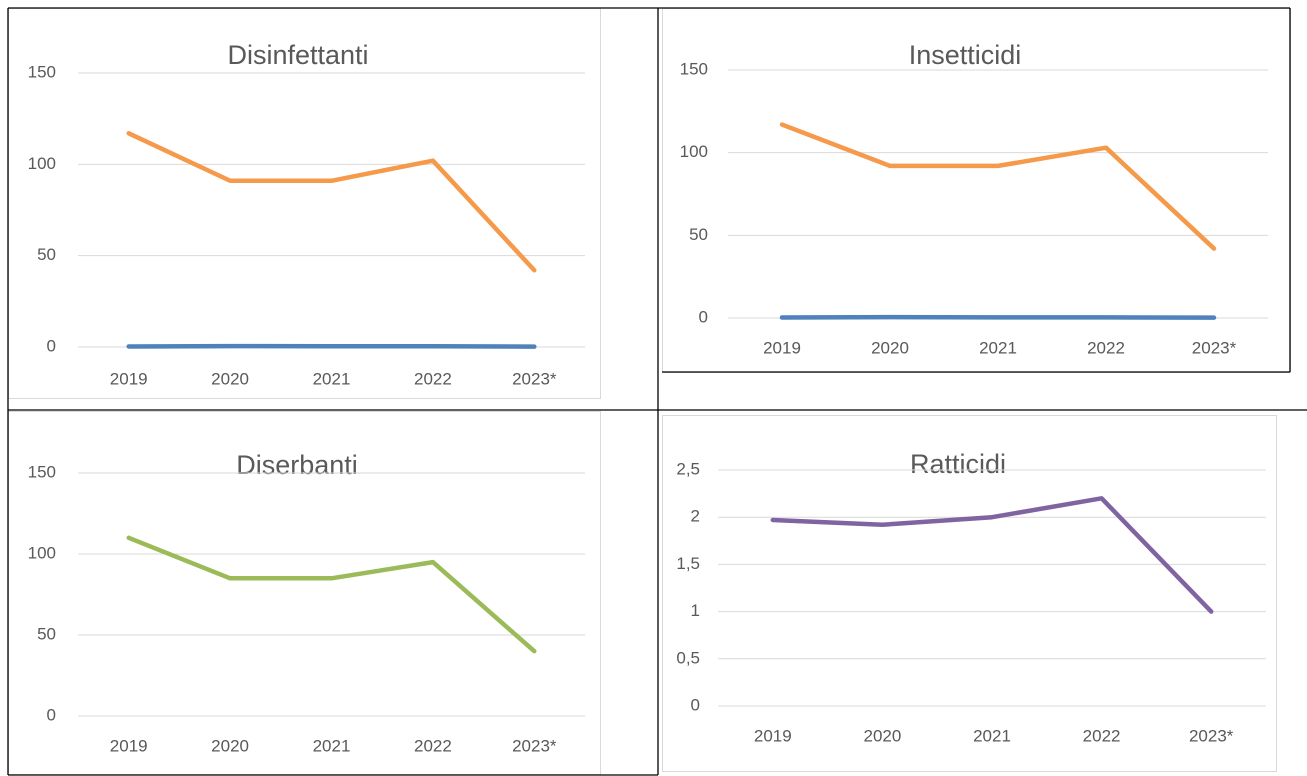  I want to click on chart-title: Diserbanti, so click(297, 465).